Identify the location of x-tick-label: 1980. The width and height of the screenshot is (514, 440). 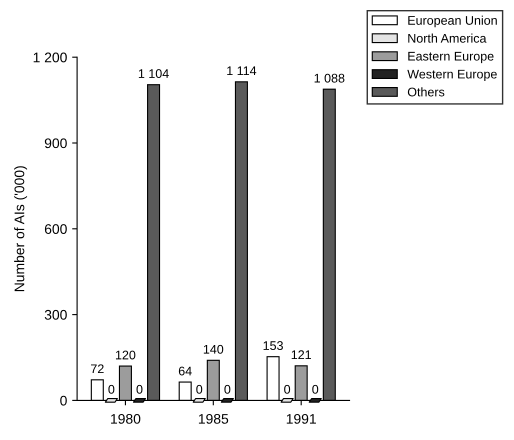
(125, 419).